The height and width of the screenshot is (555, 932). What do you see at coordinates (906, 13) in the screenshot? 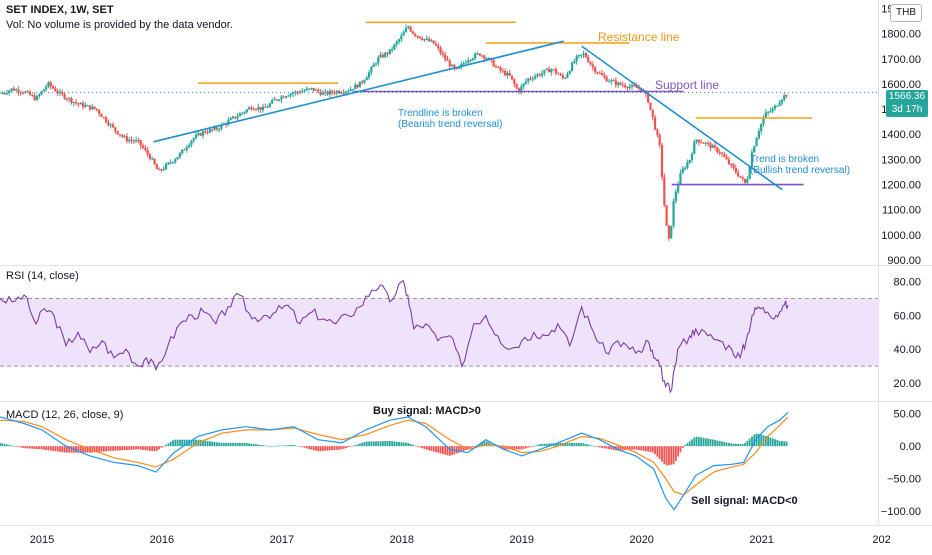
I see `currency-badge: THB` at bounding box center [906, 13].